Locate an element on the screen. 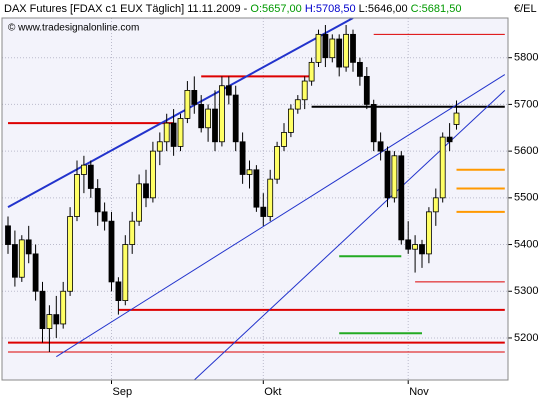 This screenshot has height=400, width=550. y-tick-label: 5700 is located at coordinates (526, 104).